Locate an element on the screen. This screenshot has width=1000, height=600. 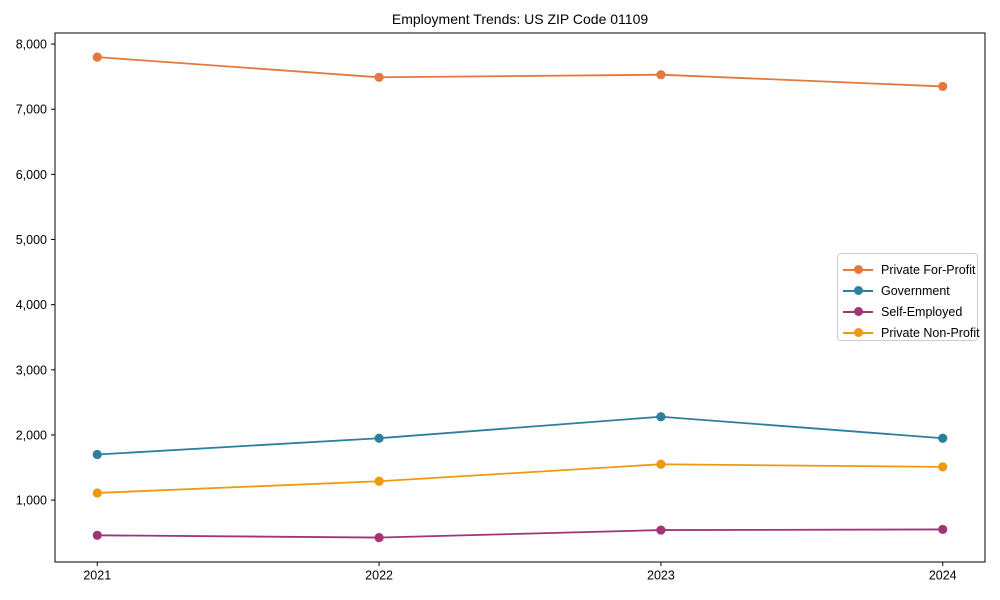
y-tick-label: 8,000 is located at coordinates (31, 45).